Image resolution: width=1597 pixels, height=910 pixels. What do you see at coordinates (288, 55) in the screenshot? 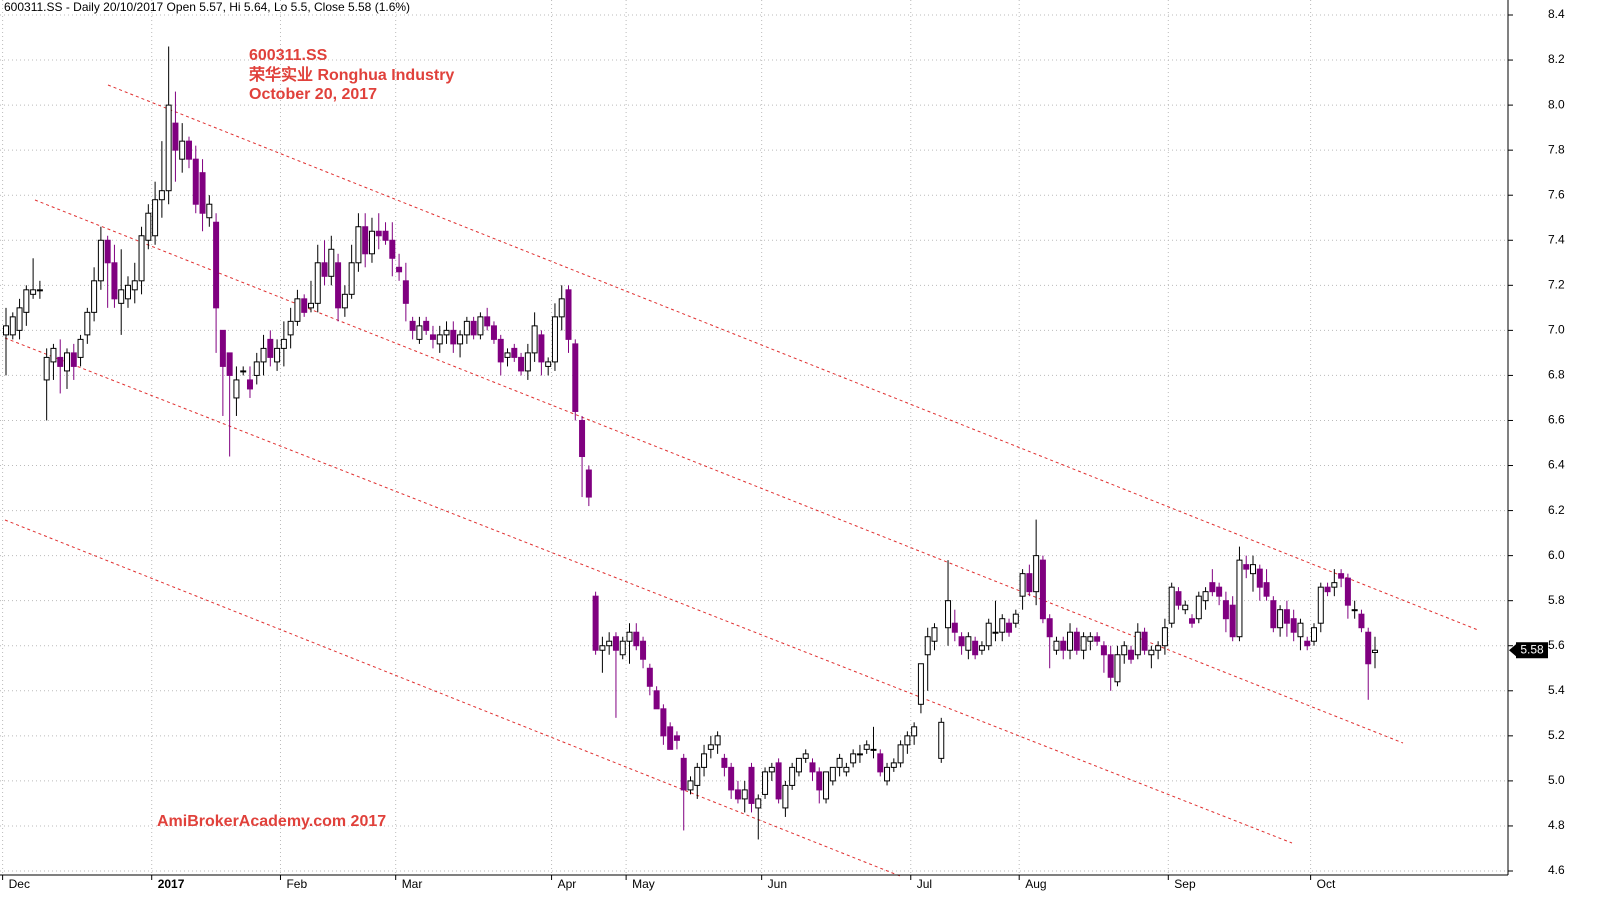
I see `annotation: 600311.SS` at bounding box center [288, 55].